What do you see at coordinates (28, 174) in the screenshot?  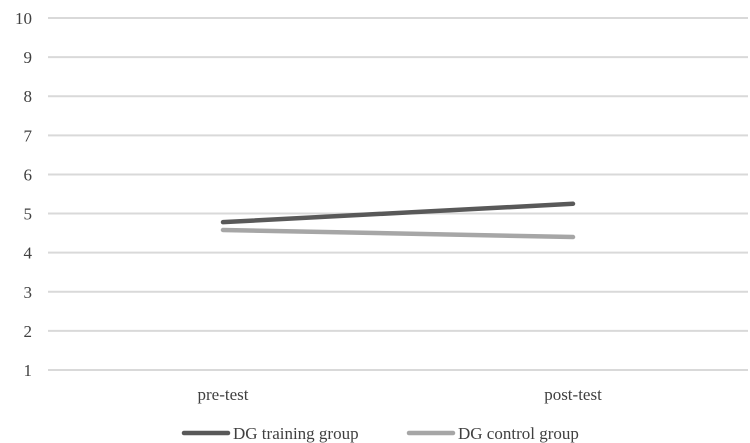 I see `y-tick-label: 6` at bounding box center [28, 174].